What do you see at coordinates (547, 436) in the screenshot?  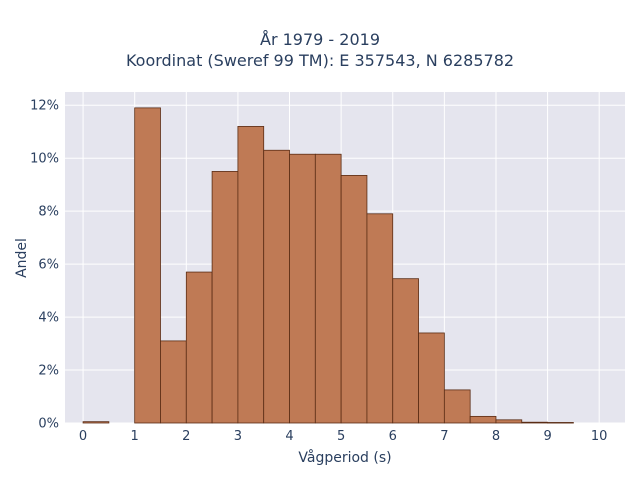 I see `x-tick-label: 9` at bounding box center [547, 436].